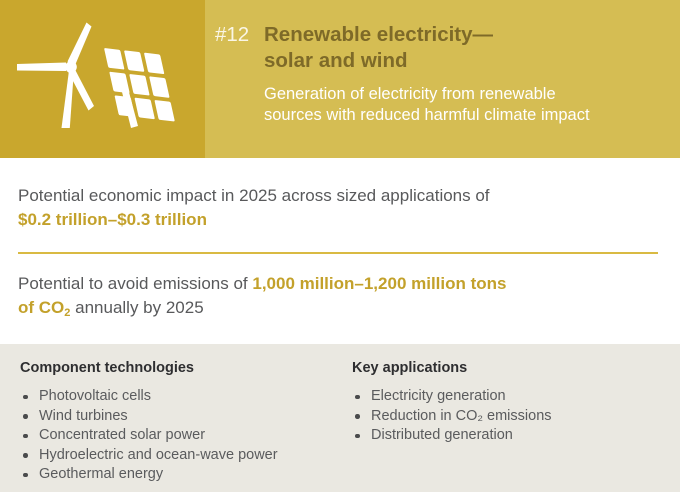 The width and height of the screenshot is (680, 492). Describe the element at coordinates (232, 34) in the screenshot. I see `item-number: #12` at that location.